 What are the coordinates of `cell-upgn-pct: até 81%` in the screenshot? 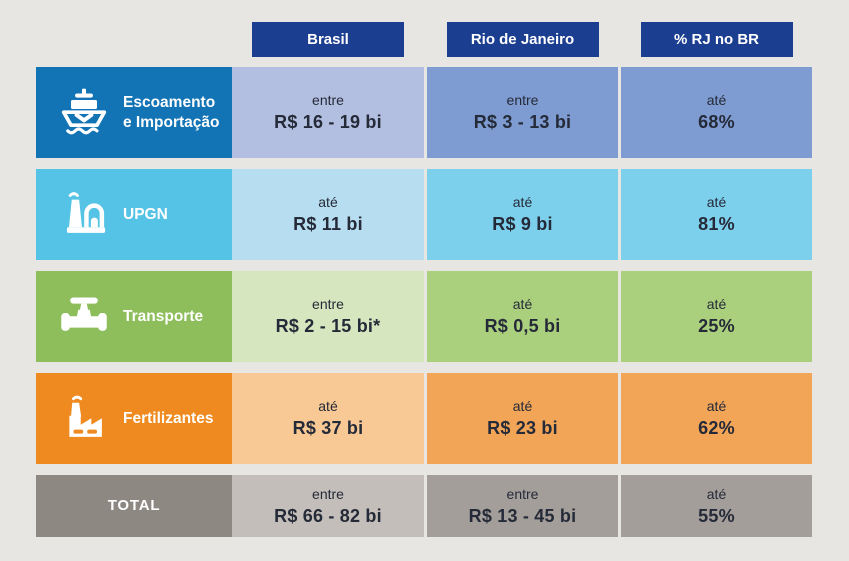 It's located at (716, 214).